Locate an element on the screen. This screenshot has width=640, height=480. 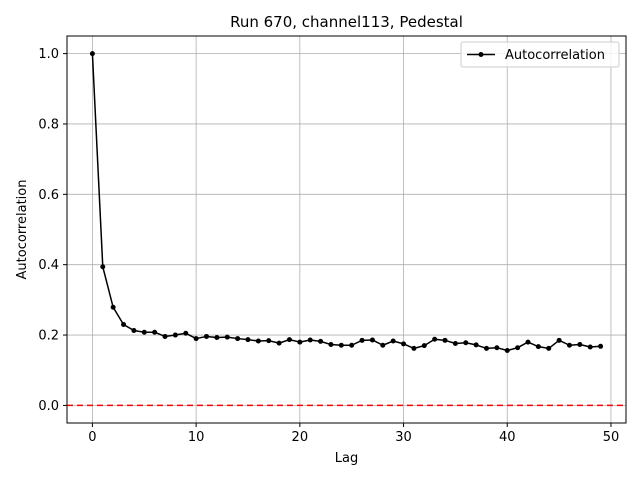
x-tick-label: 40 is located at coordinates (507, 437).